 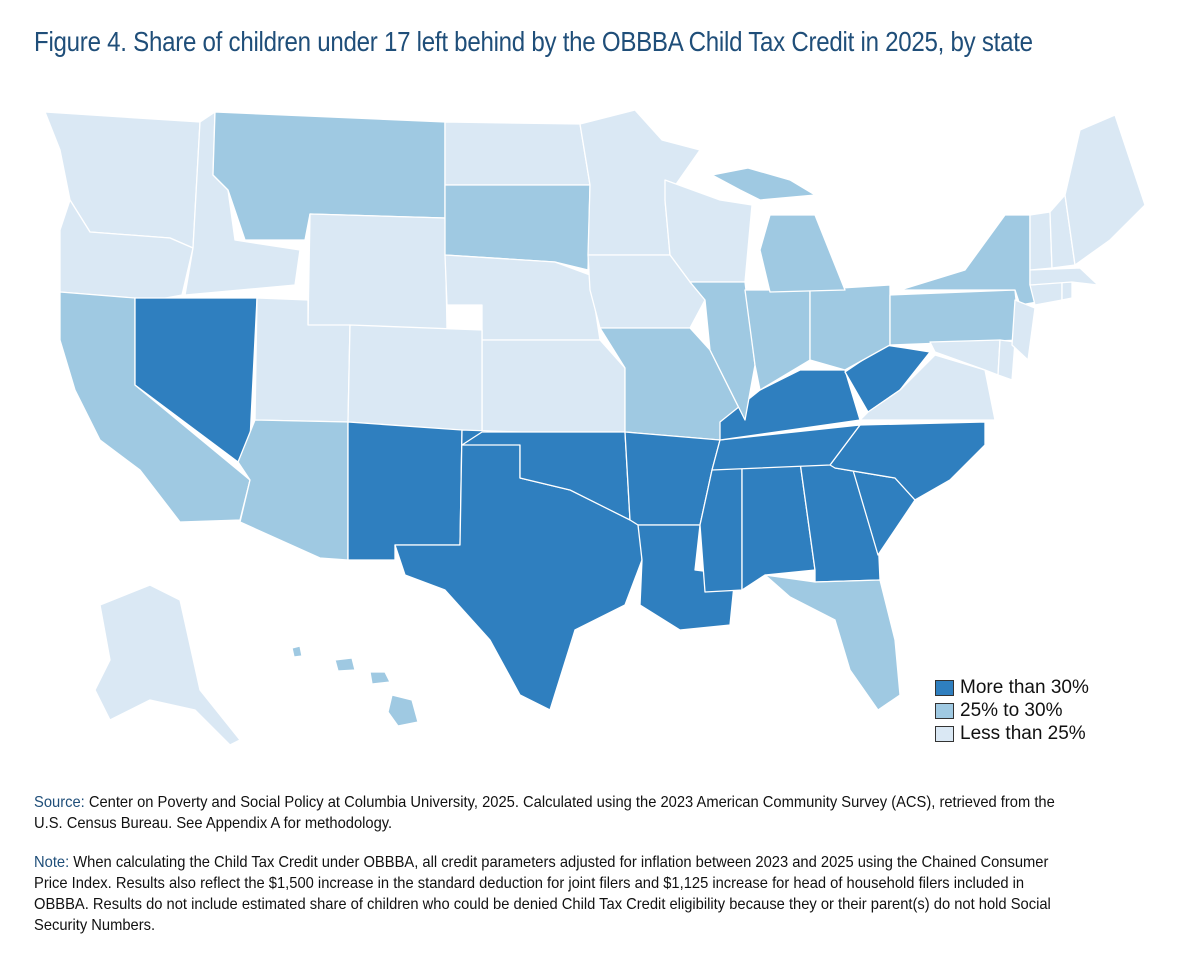 I want to click on state-PA, so click(x=955, y=317).